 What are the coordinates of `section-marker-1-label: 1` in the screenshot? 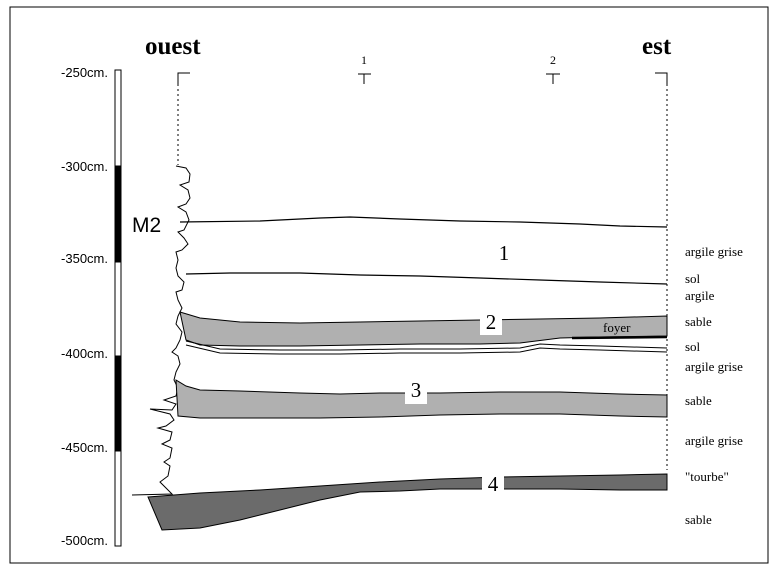 It's located at (364, 60).